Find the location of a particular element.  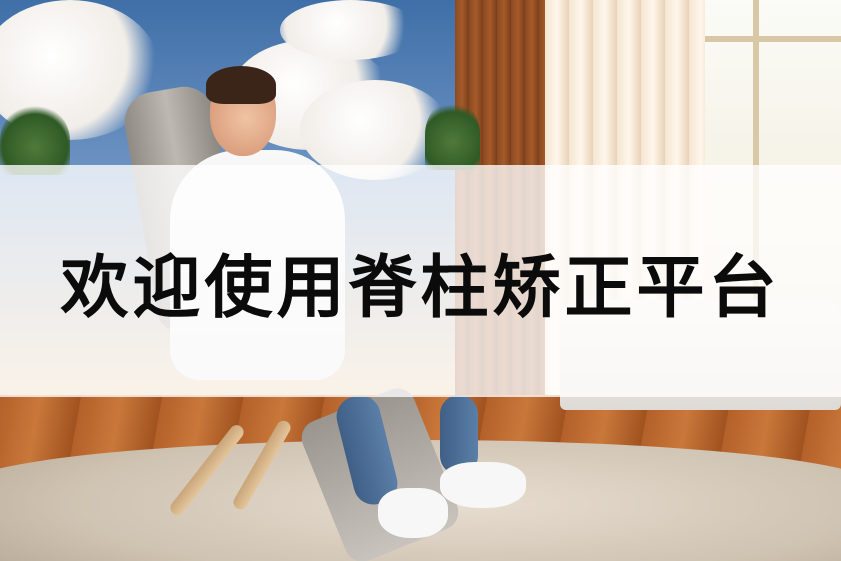

person-leg is located at coordinates (459, 435).